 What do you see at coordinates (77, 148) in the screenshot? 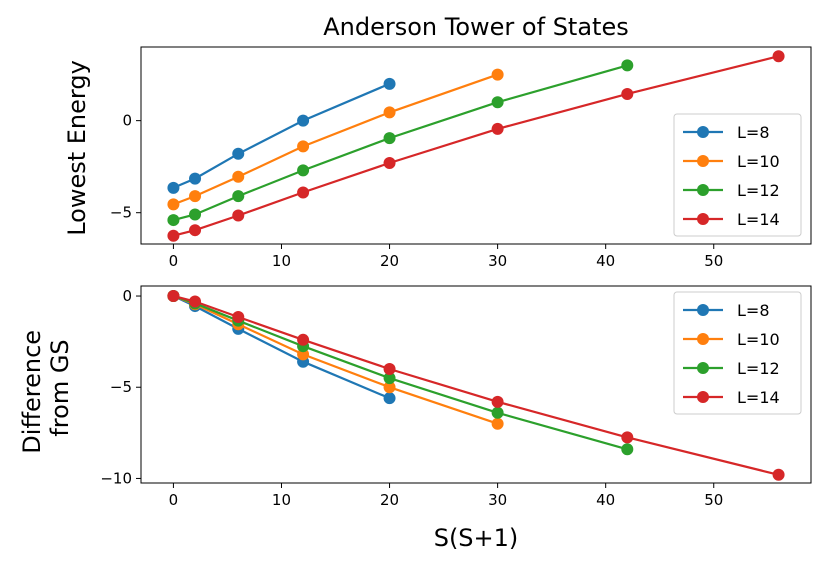
I see `top-ylabel: Lowest Energy` at bounding box center [77, 148].